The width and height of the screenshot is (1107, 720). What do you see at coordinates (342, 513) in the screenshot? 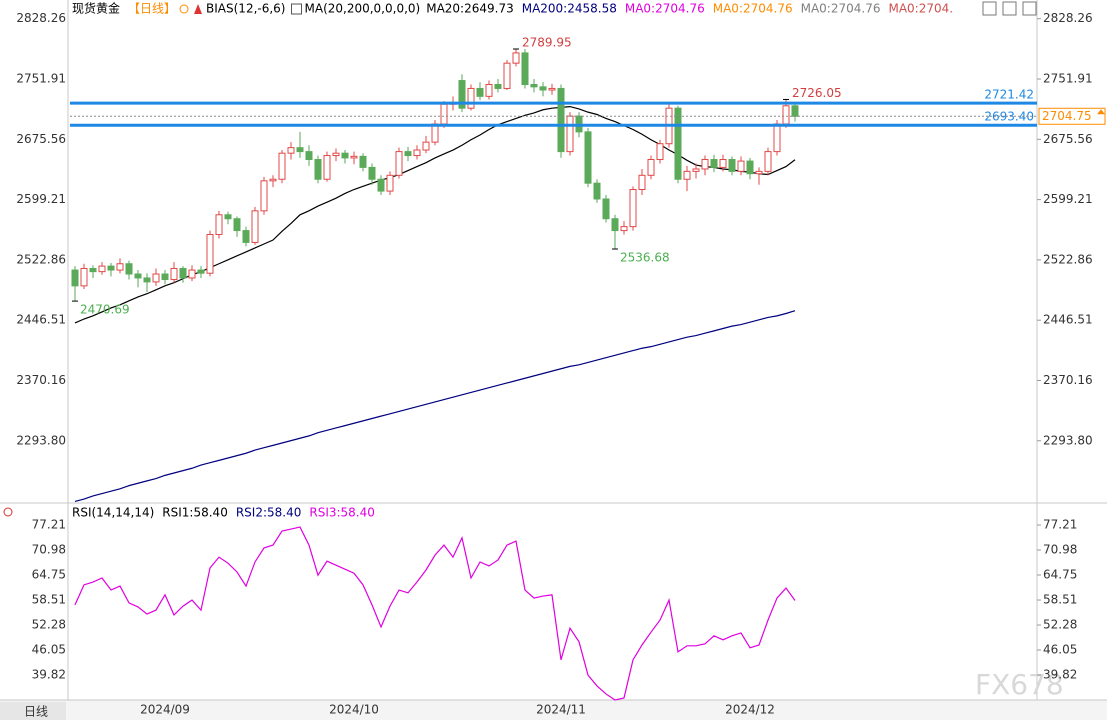
I see `legend-entry: RSI3:58.40` at bounding box center [342, 513].